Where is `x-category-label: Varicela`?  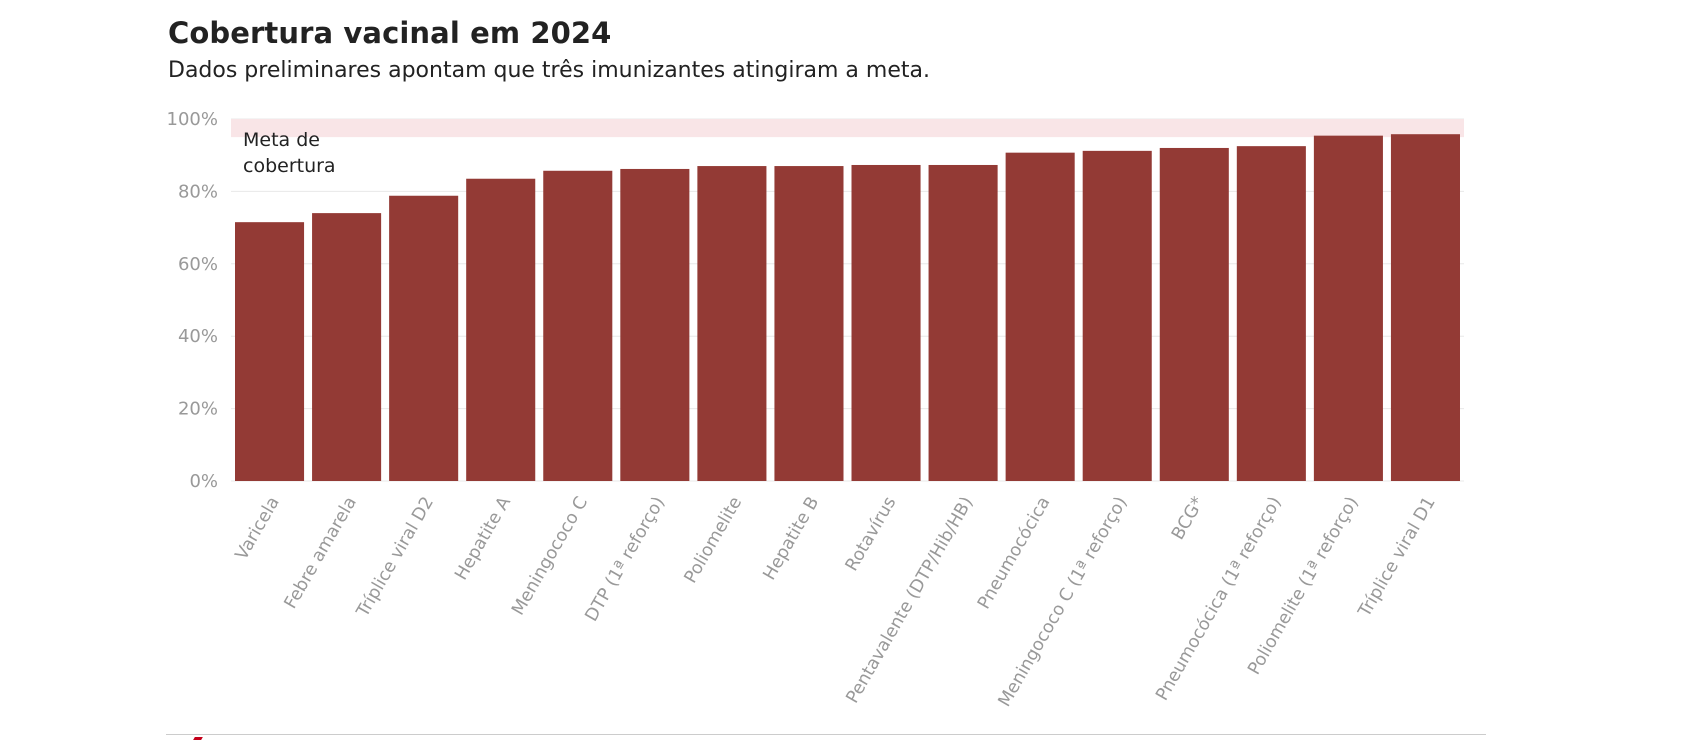 x-category-label: Varicela is located at coordinates (258, 529).